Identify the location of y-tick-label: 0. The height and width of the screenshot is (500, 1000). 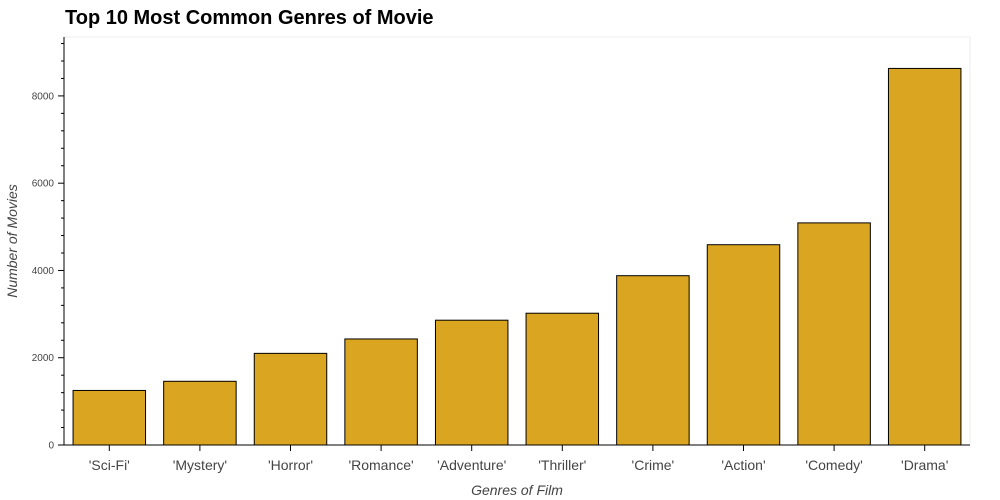
(51, 446).